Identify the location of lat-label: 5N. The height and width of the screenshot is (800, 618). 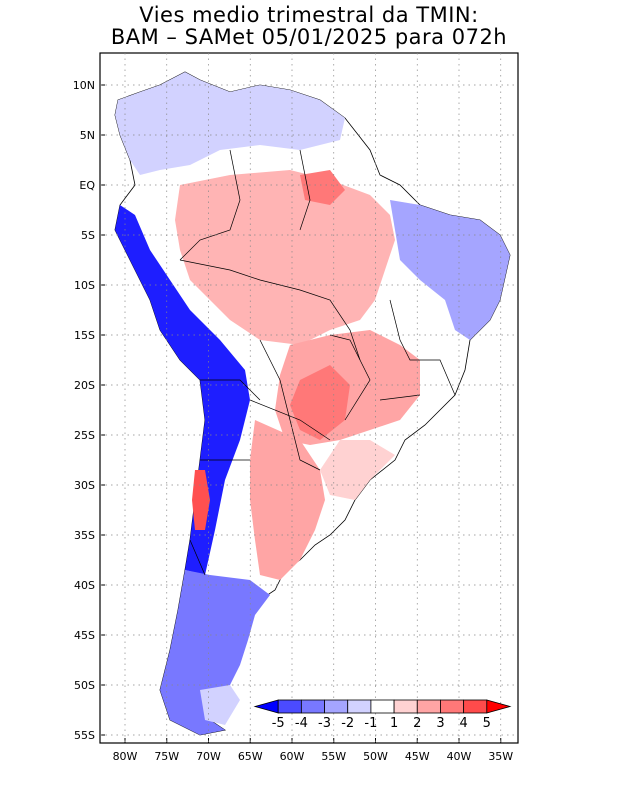
(87, 135).